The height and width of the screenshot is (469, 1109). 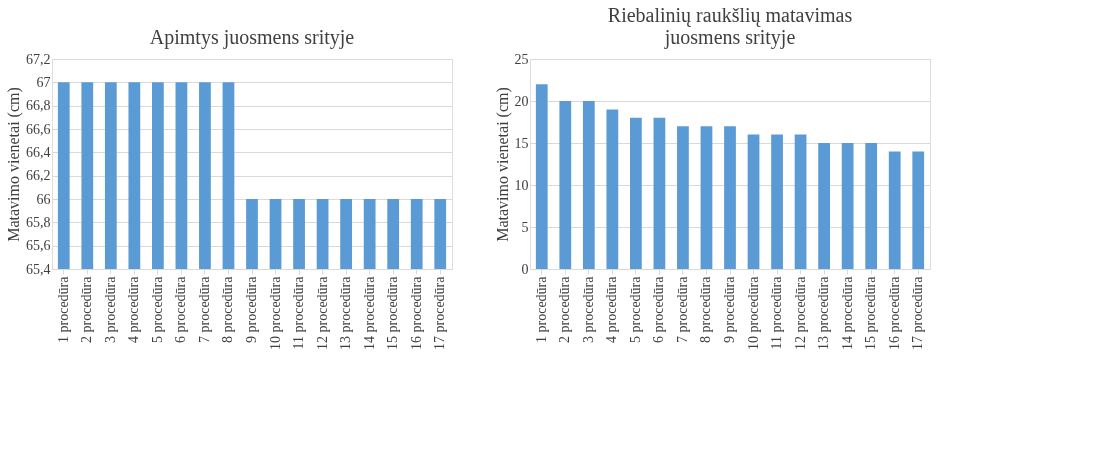 What do you see at coordinates (525, 227) in the screenshot?
I see `y-tick-label: 5` at bounding box center [525, 227].